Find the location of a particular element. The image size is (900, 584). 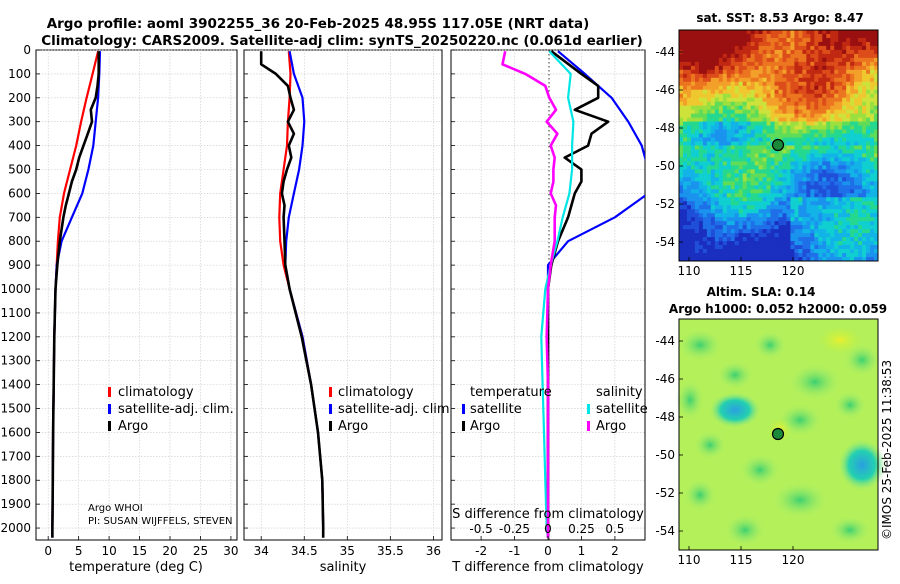

map-y-tick-label: -52 is located at coordinates (665, 204).